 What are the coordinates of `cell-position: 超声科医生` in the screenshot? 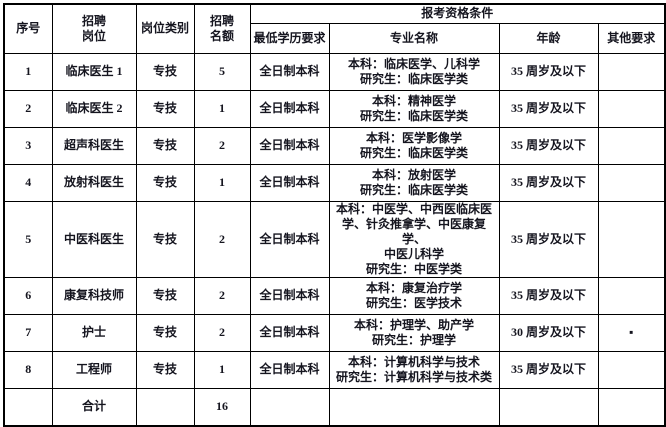 It's located at (94, 145).